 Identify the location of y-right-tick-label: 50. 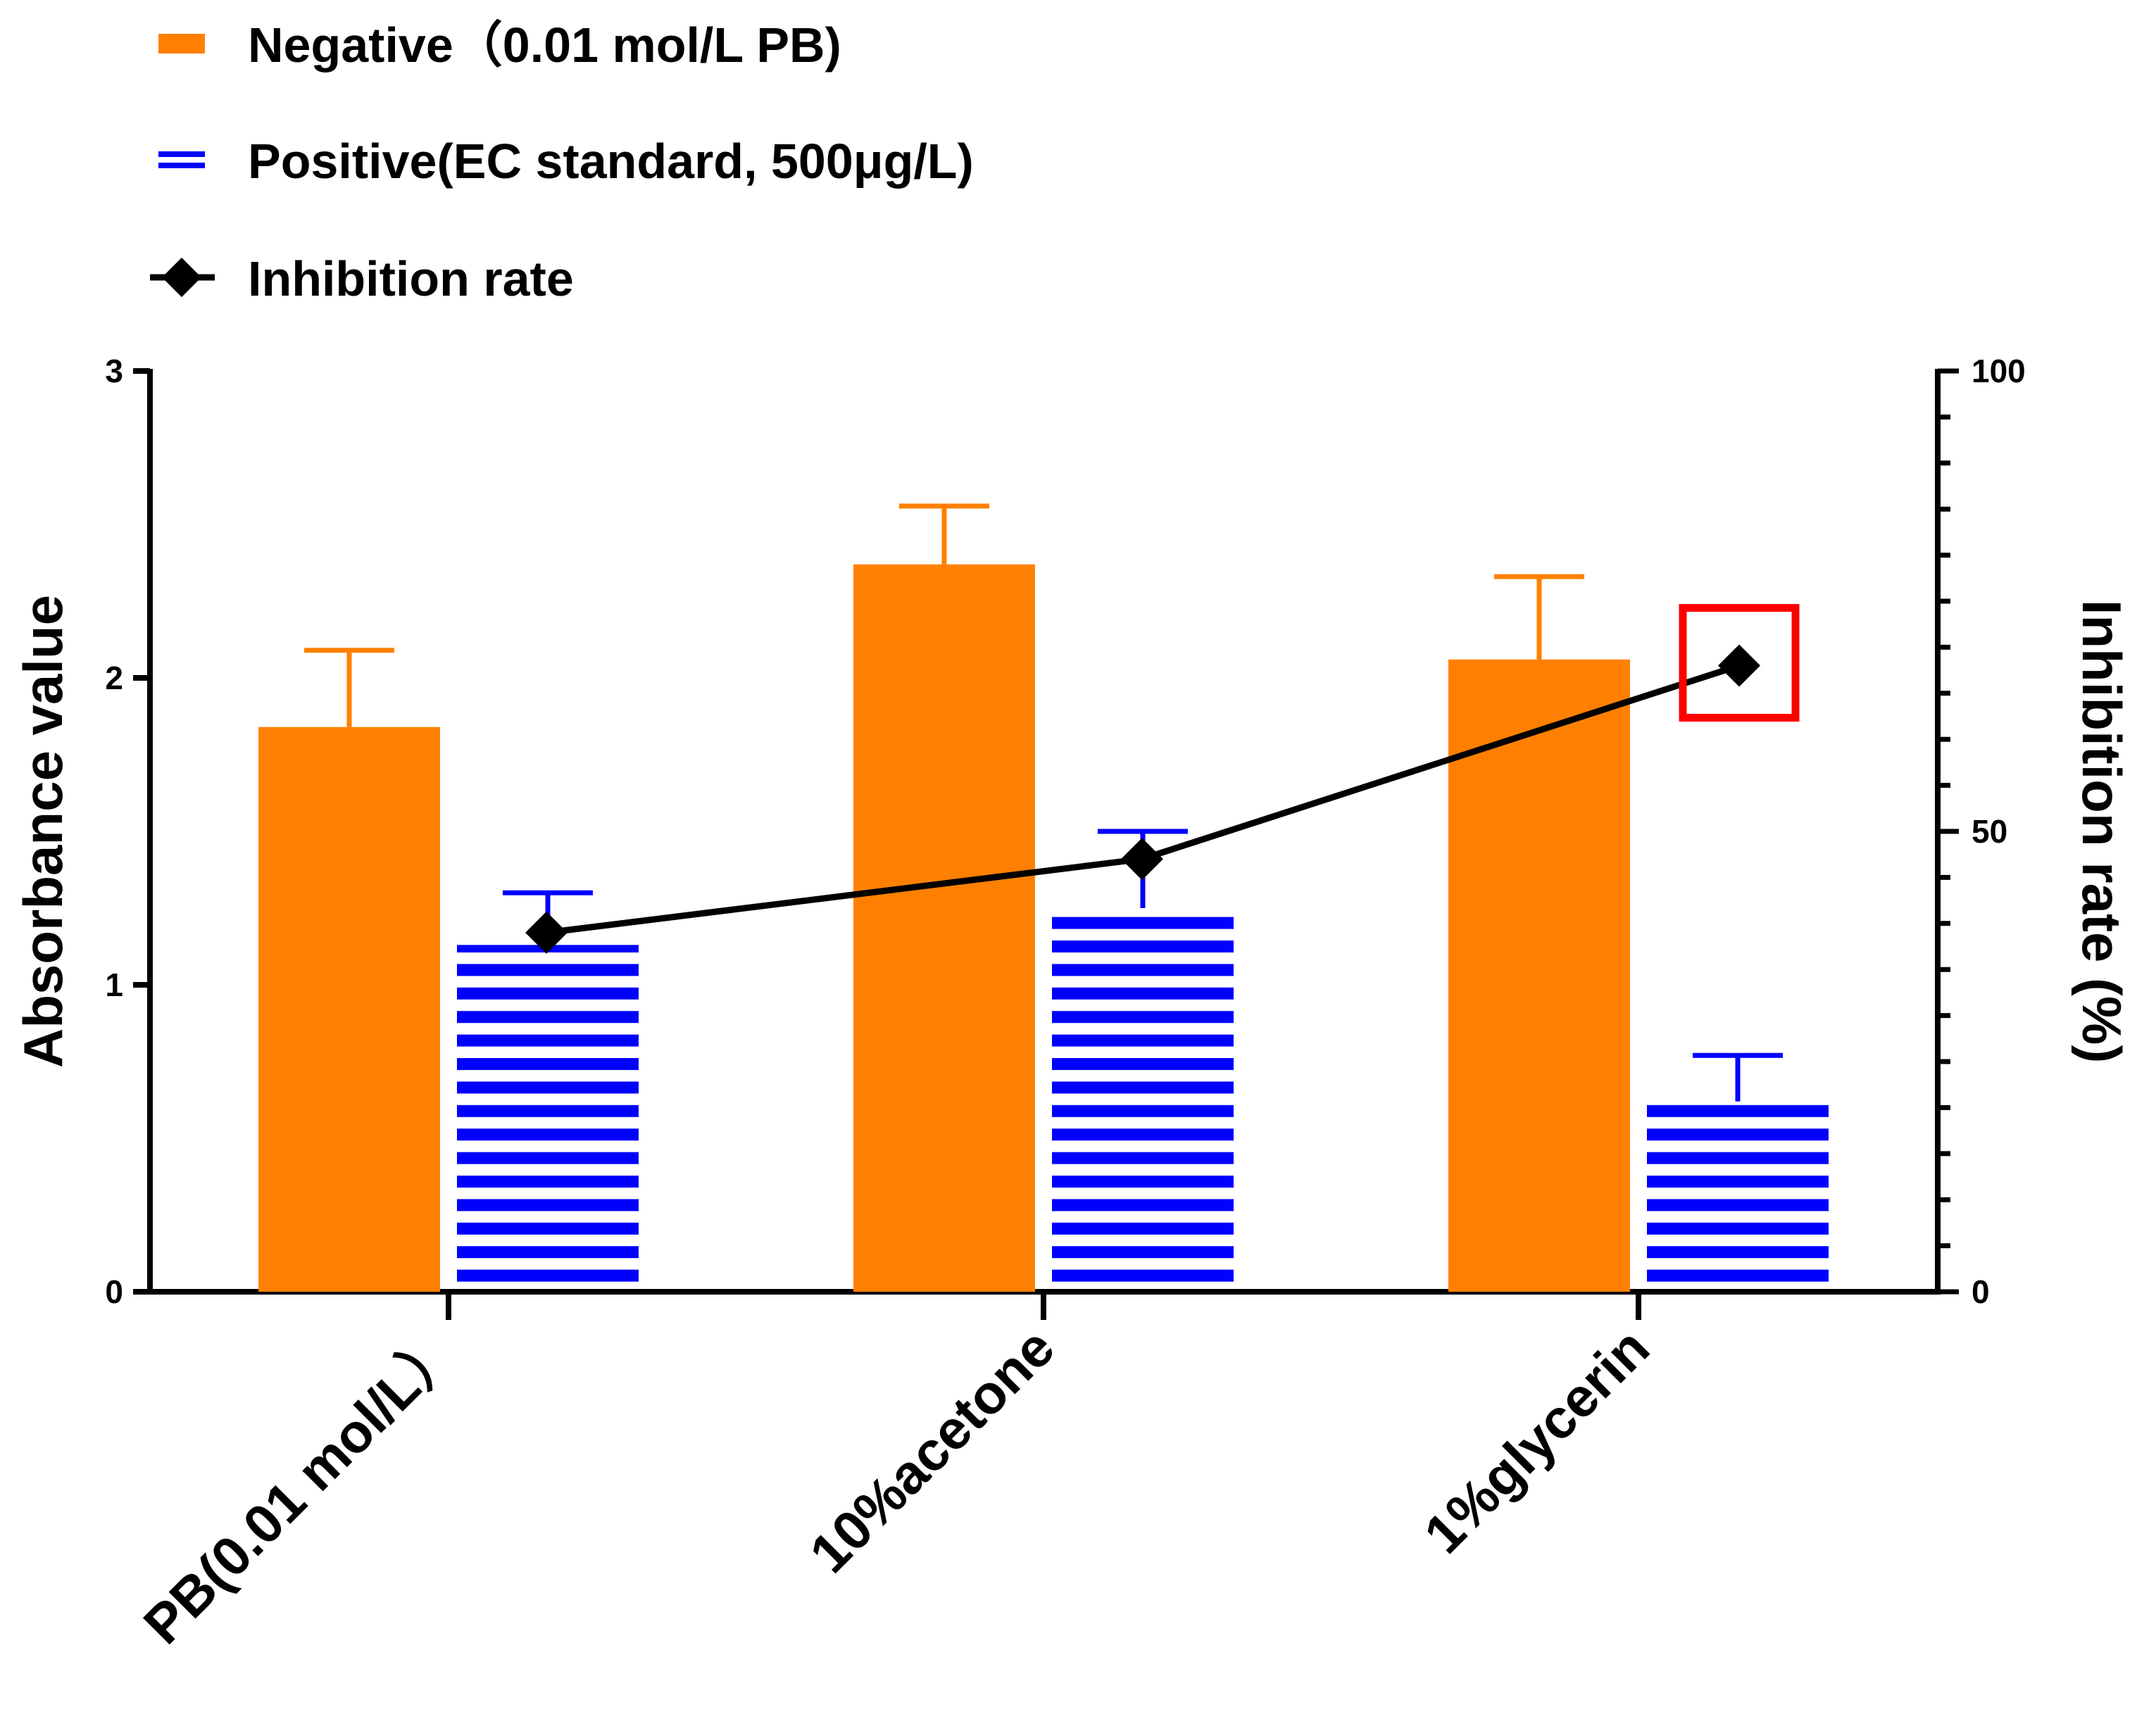
(1990, 831).